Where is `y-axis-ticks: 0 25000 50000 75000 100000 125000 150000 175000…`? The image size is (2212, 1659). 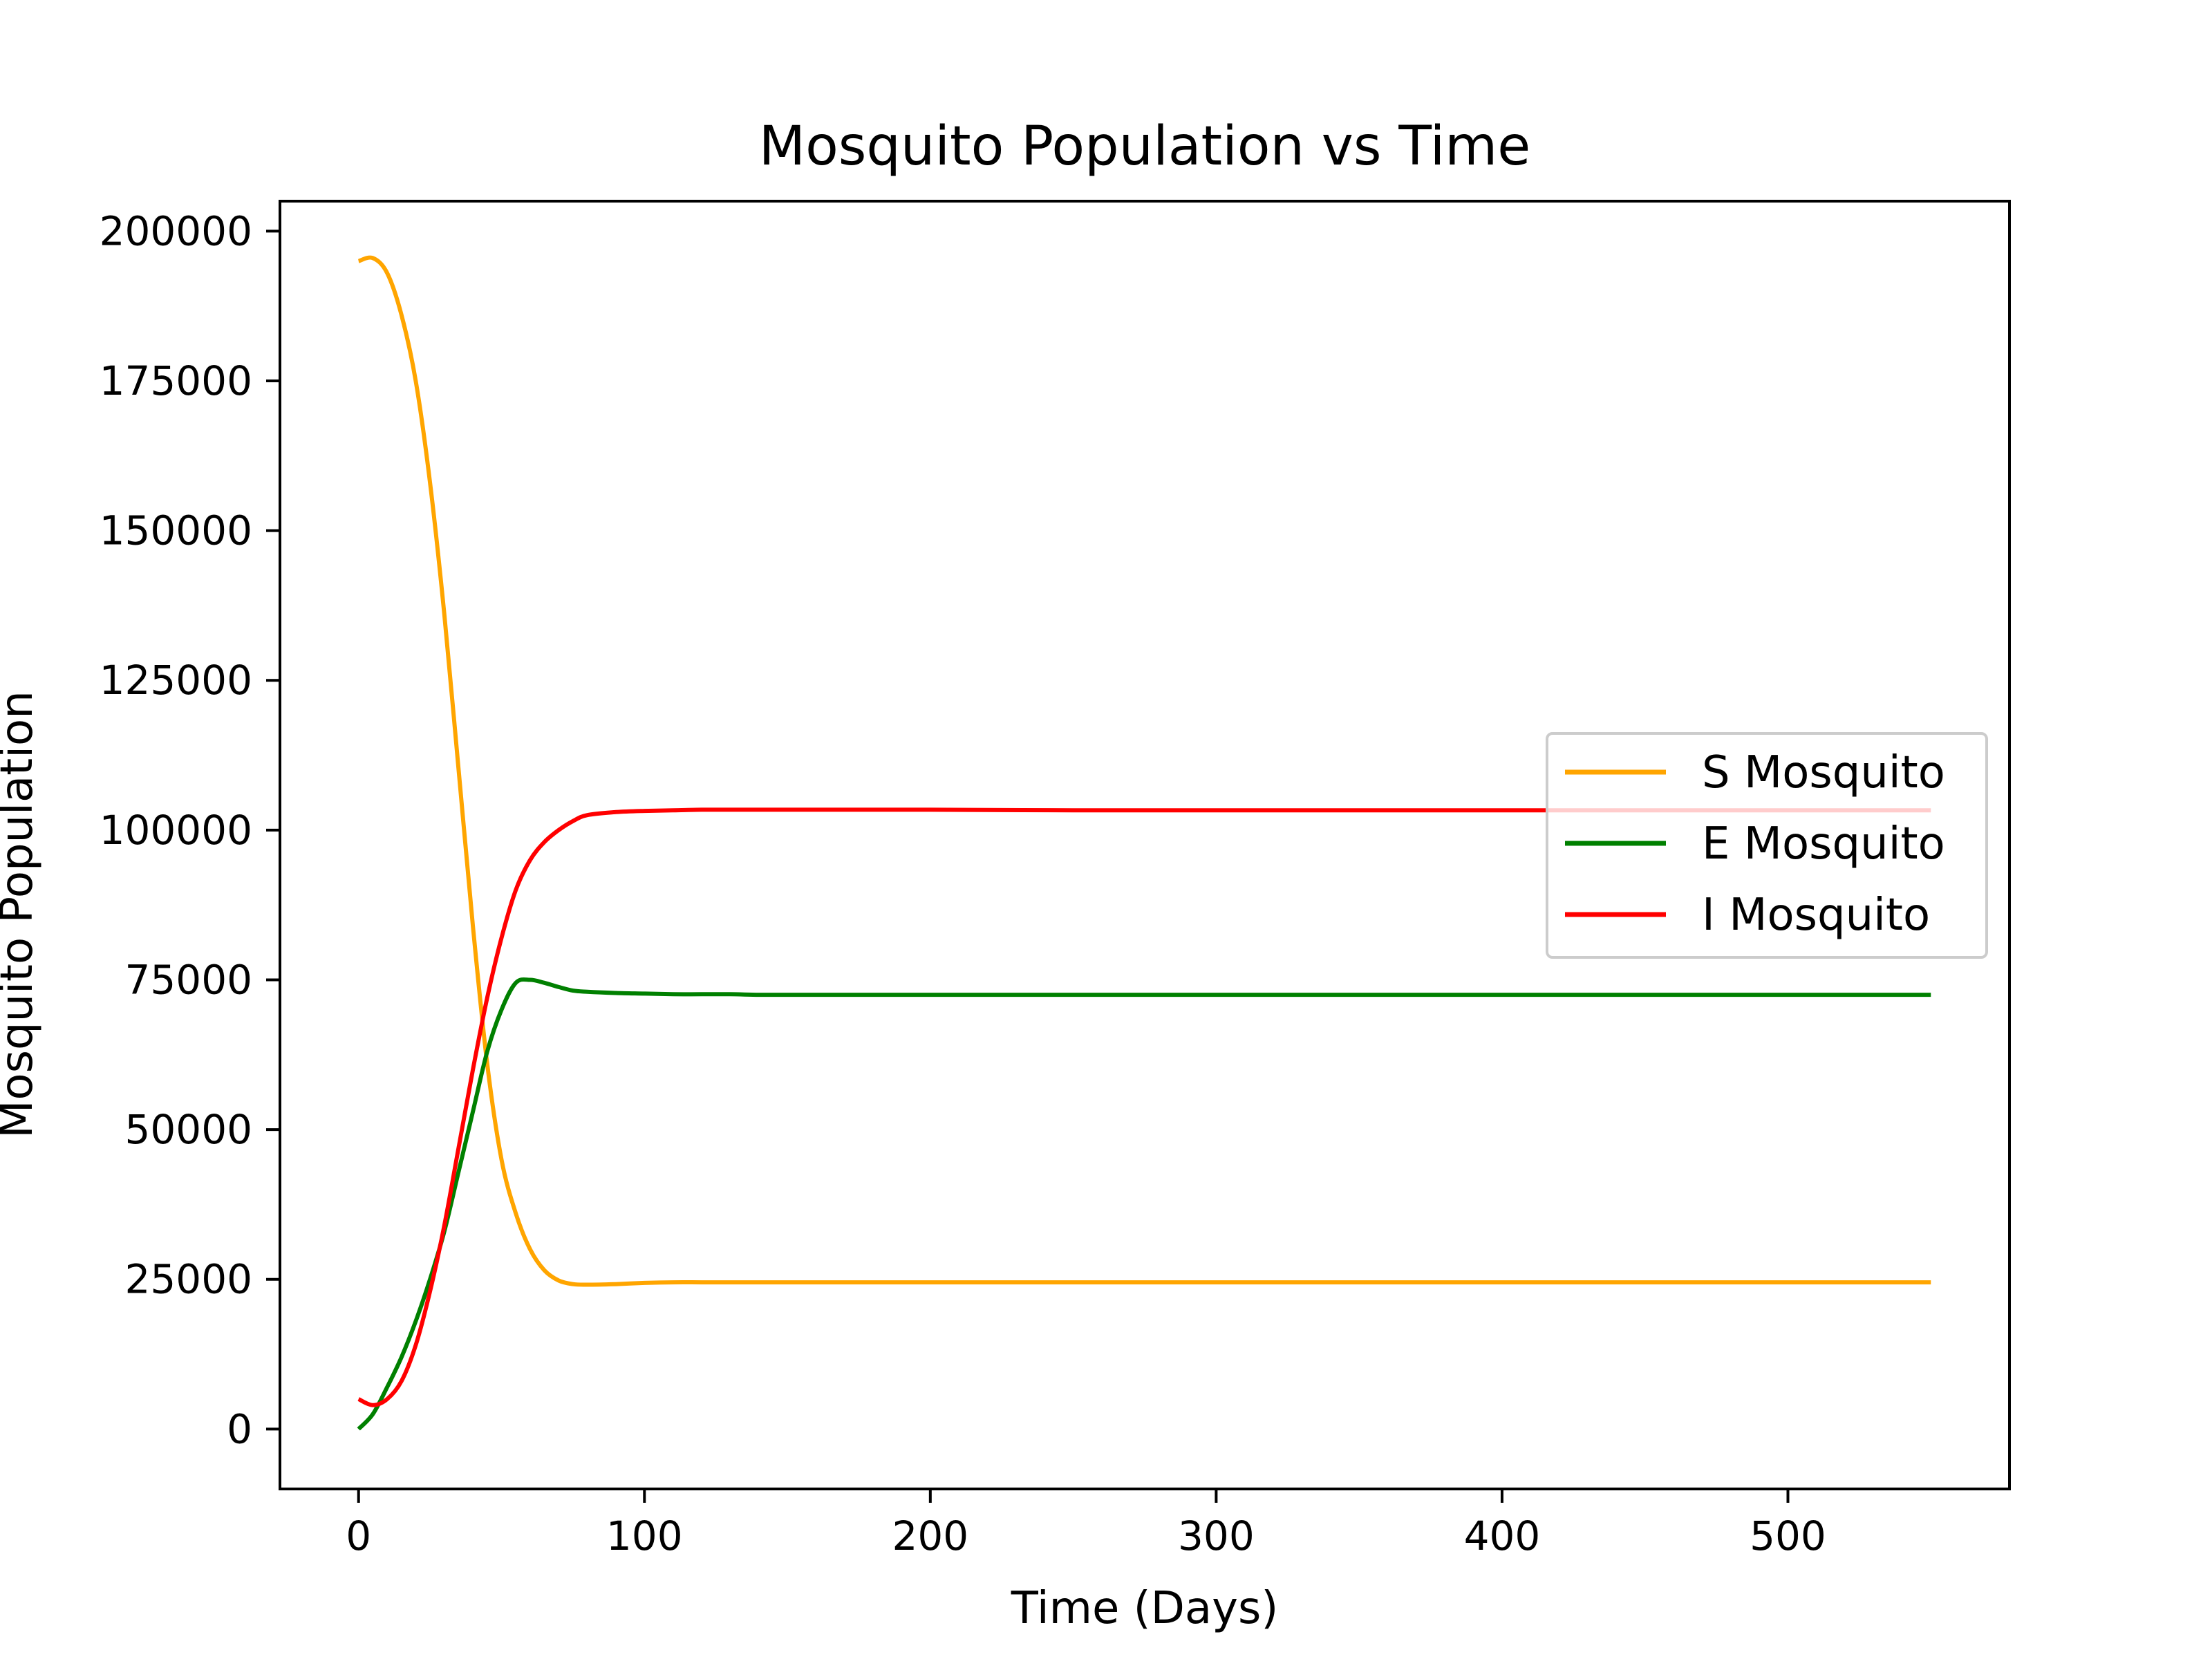
y-axis-ticks: 0 25000 50000 75000 100000 125000 150000 175000… is located at coordinates (190, 829).